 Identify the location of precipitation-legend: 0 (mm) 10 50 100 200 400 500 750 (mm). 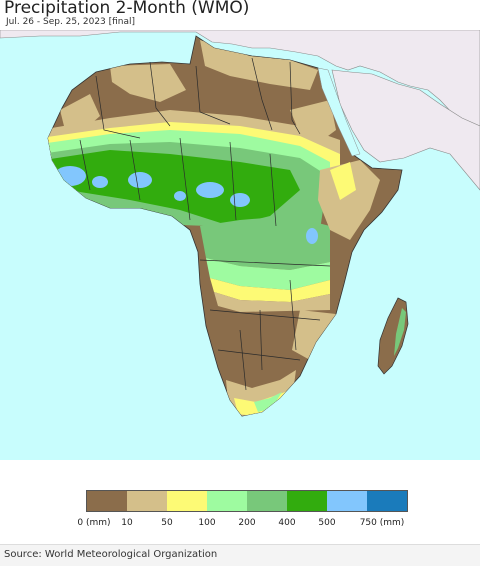
(242, 509).